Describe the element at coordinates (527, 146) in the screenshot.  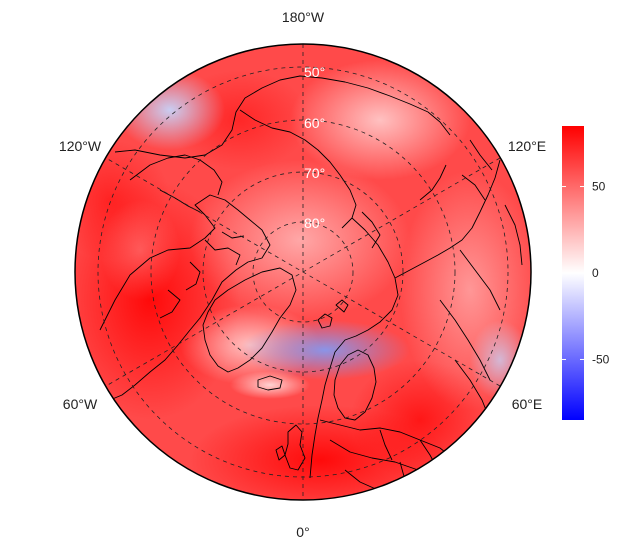
I see `lon-label-120e: 120°E` at that location.